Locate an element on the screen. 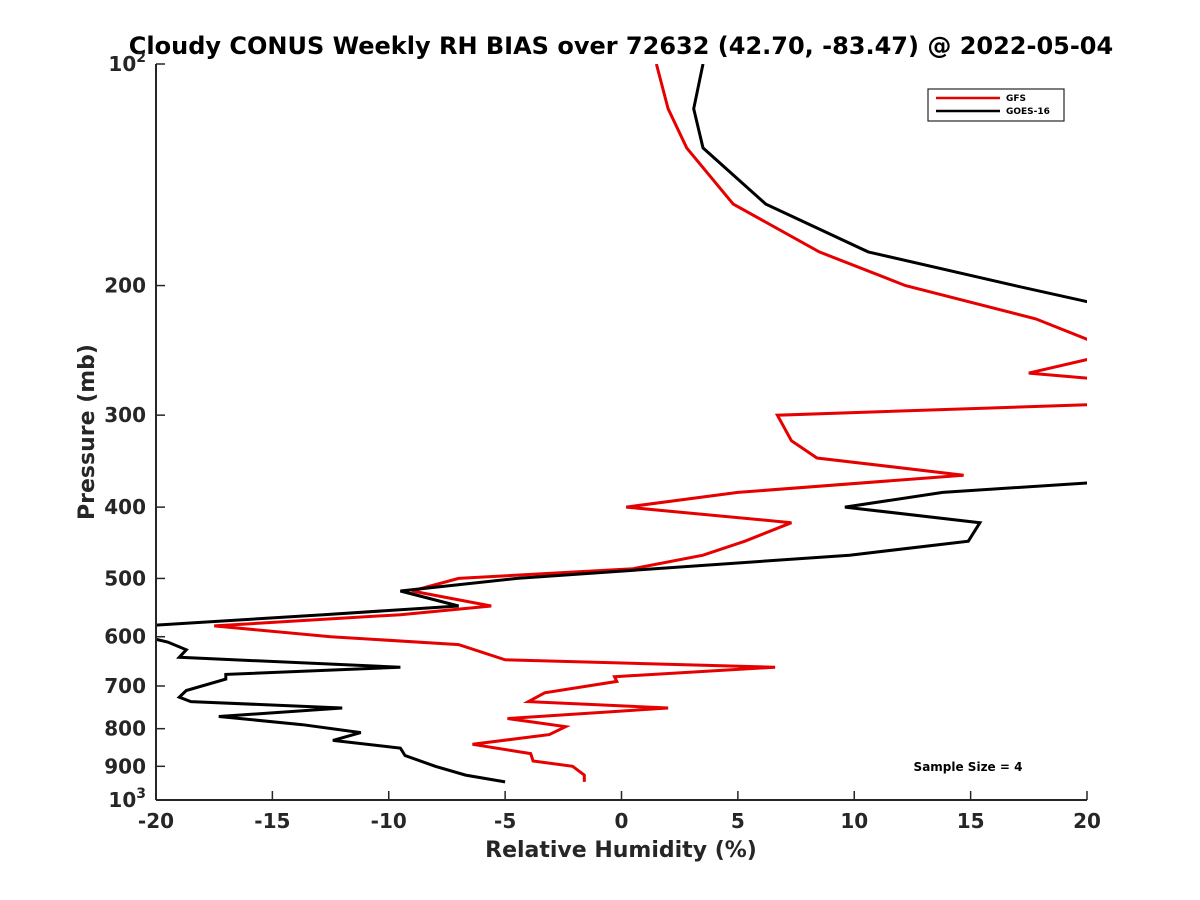 The width and height of the screenshot is (1200, 900). y-tick-label: 500 is located at coordinates (125, 578).